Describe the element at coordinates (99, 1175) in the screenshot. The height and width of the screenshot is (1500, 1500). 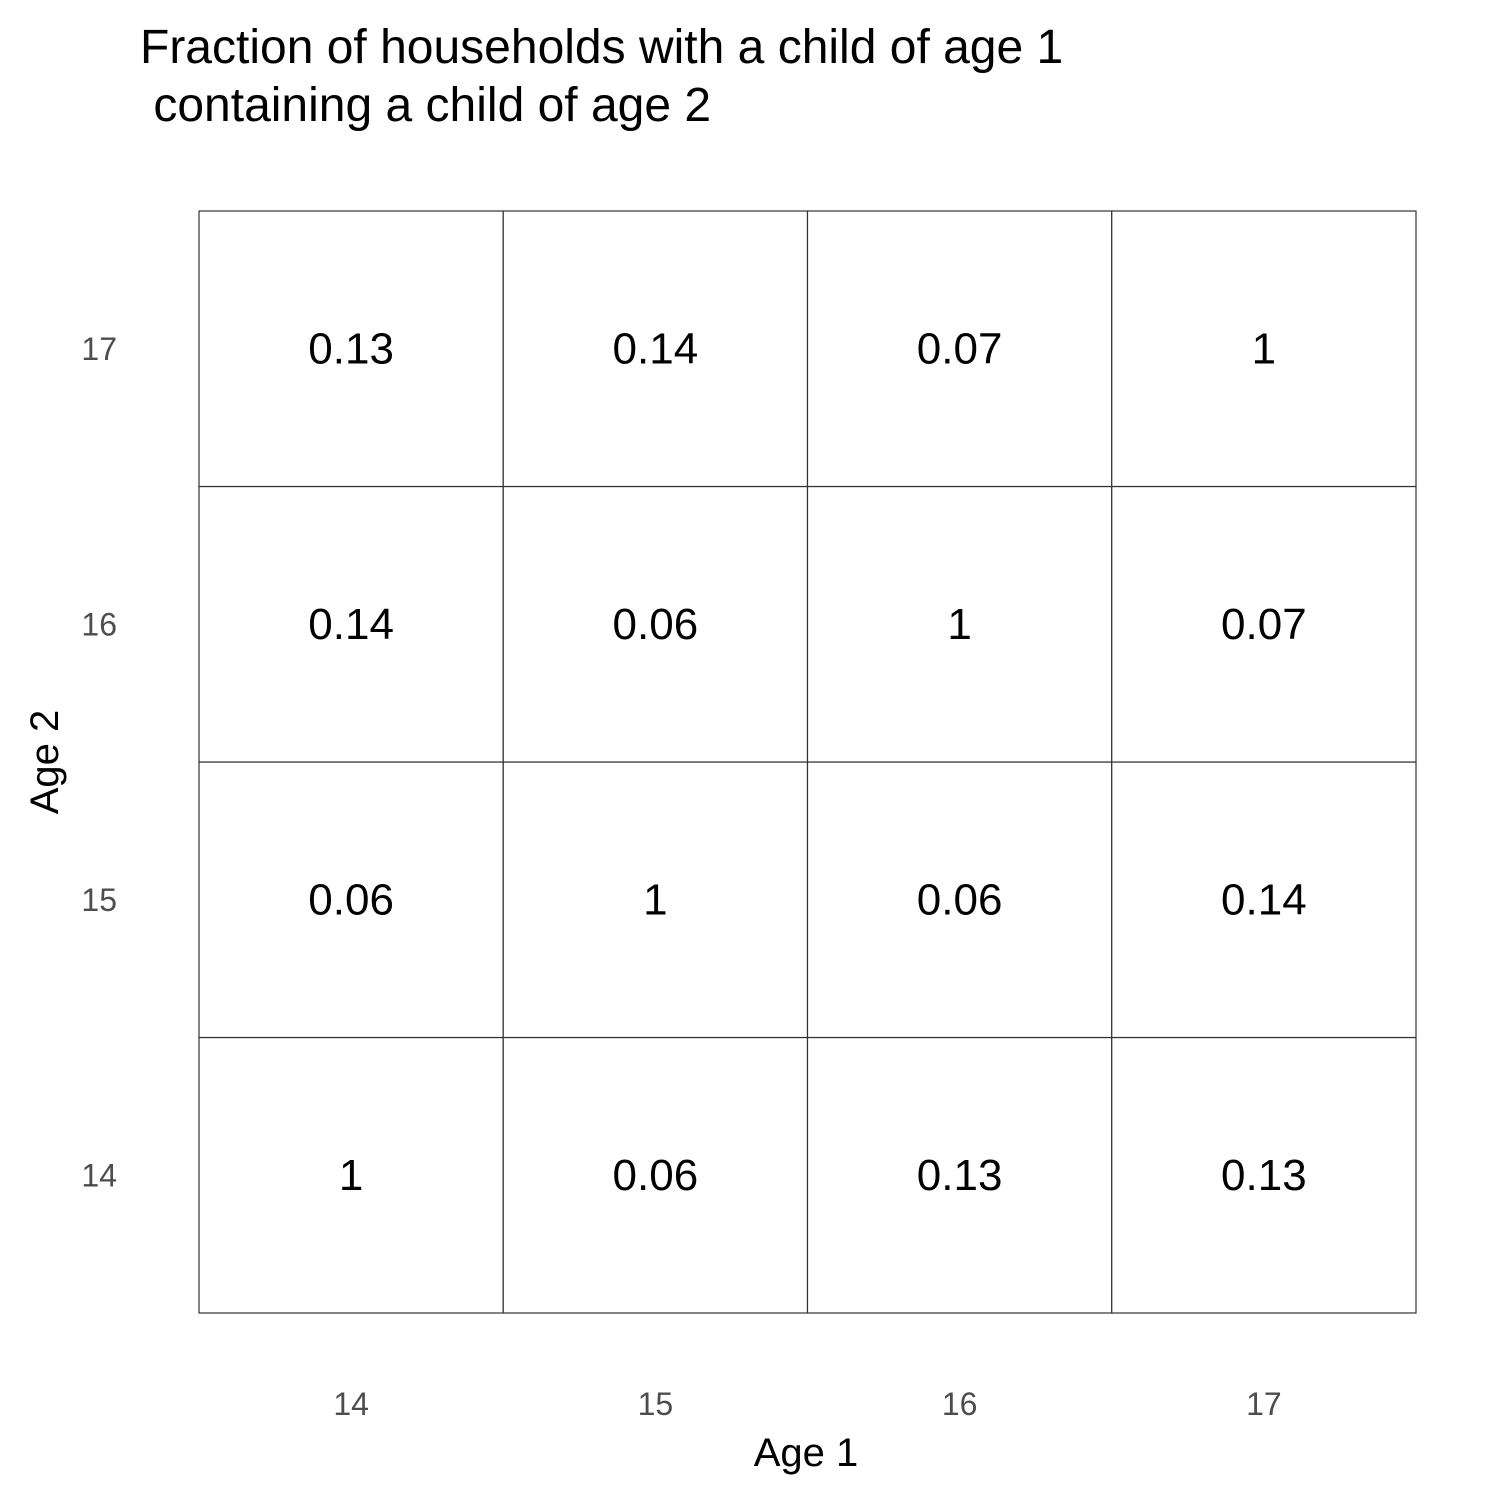
I see `y-tick-label: 14` at that location.